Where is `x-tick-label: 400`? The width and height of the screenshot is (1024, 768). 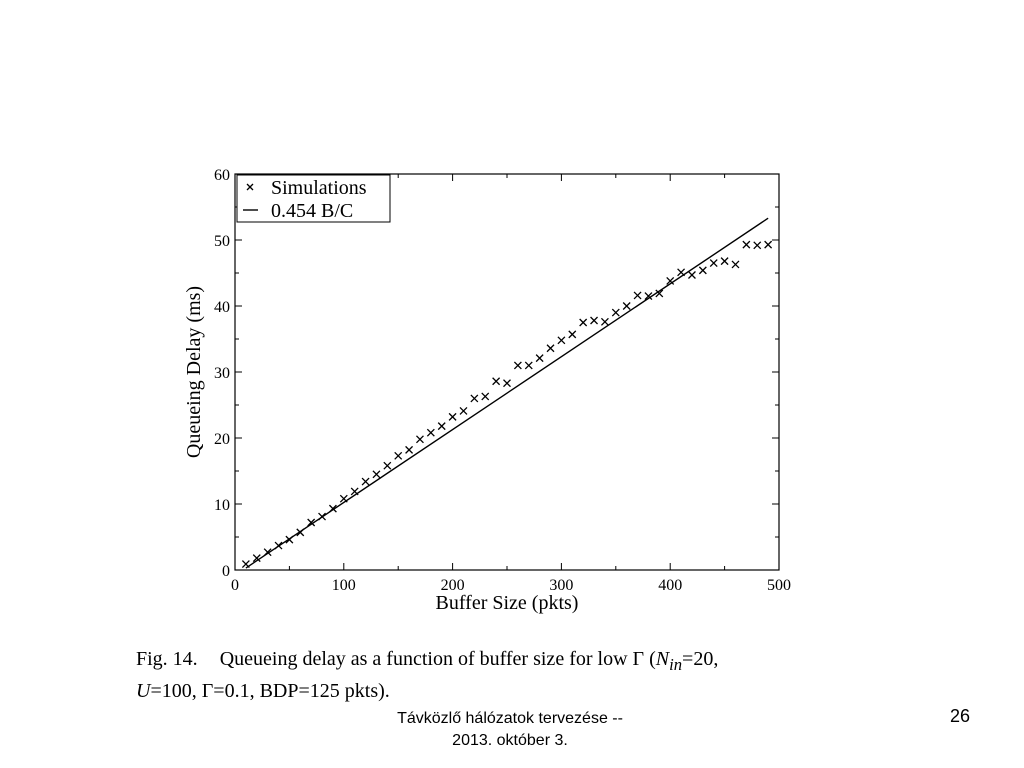 x-tick-label: 400 is located at coordinates (670, 585).